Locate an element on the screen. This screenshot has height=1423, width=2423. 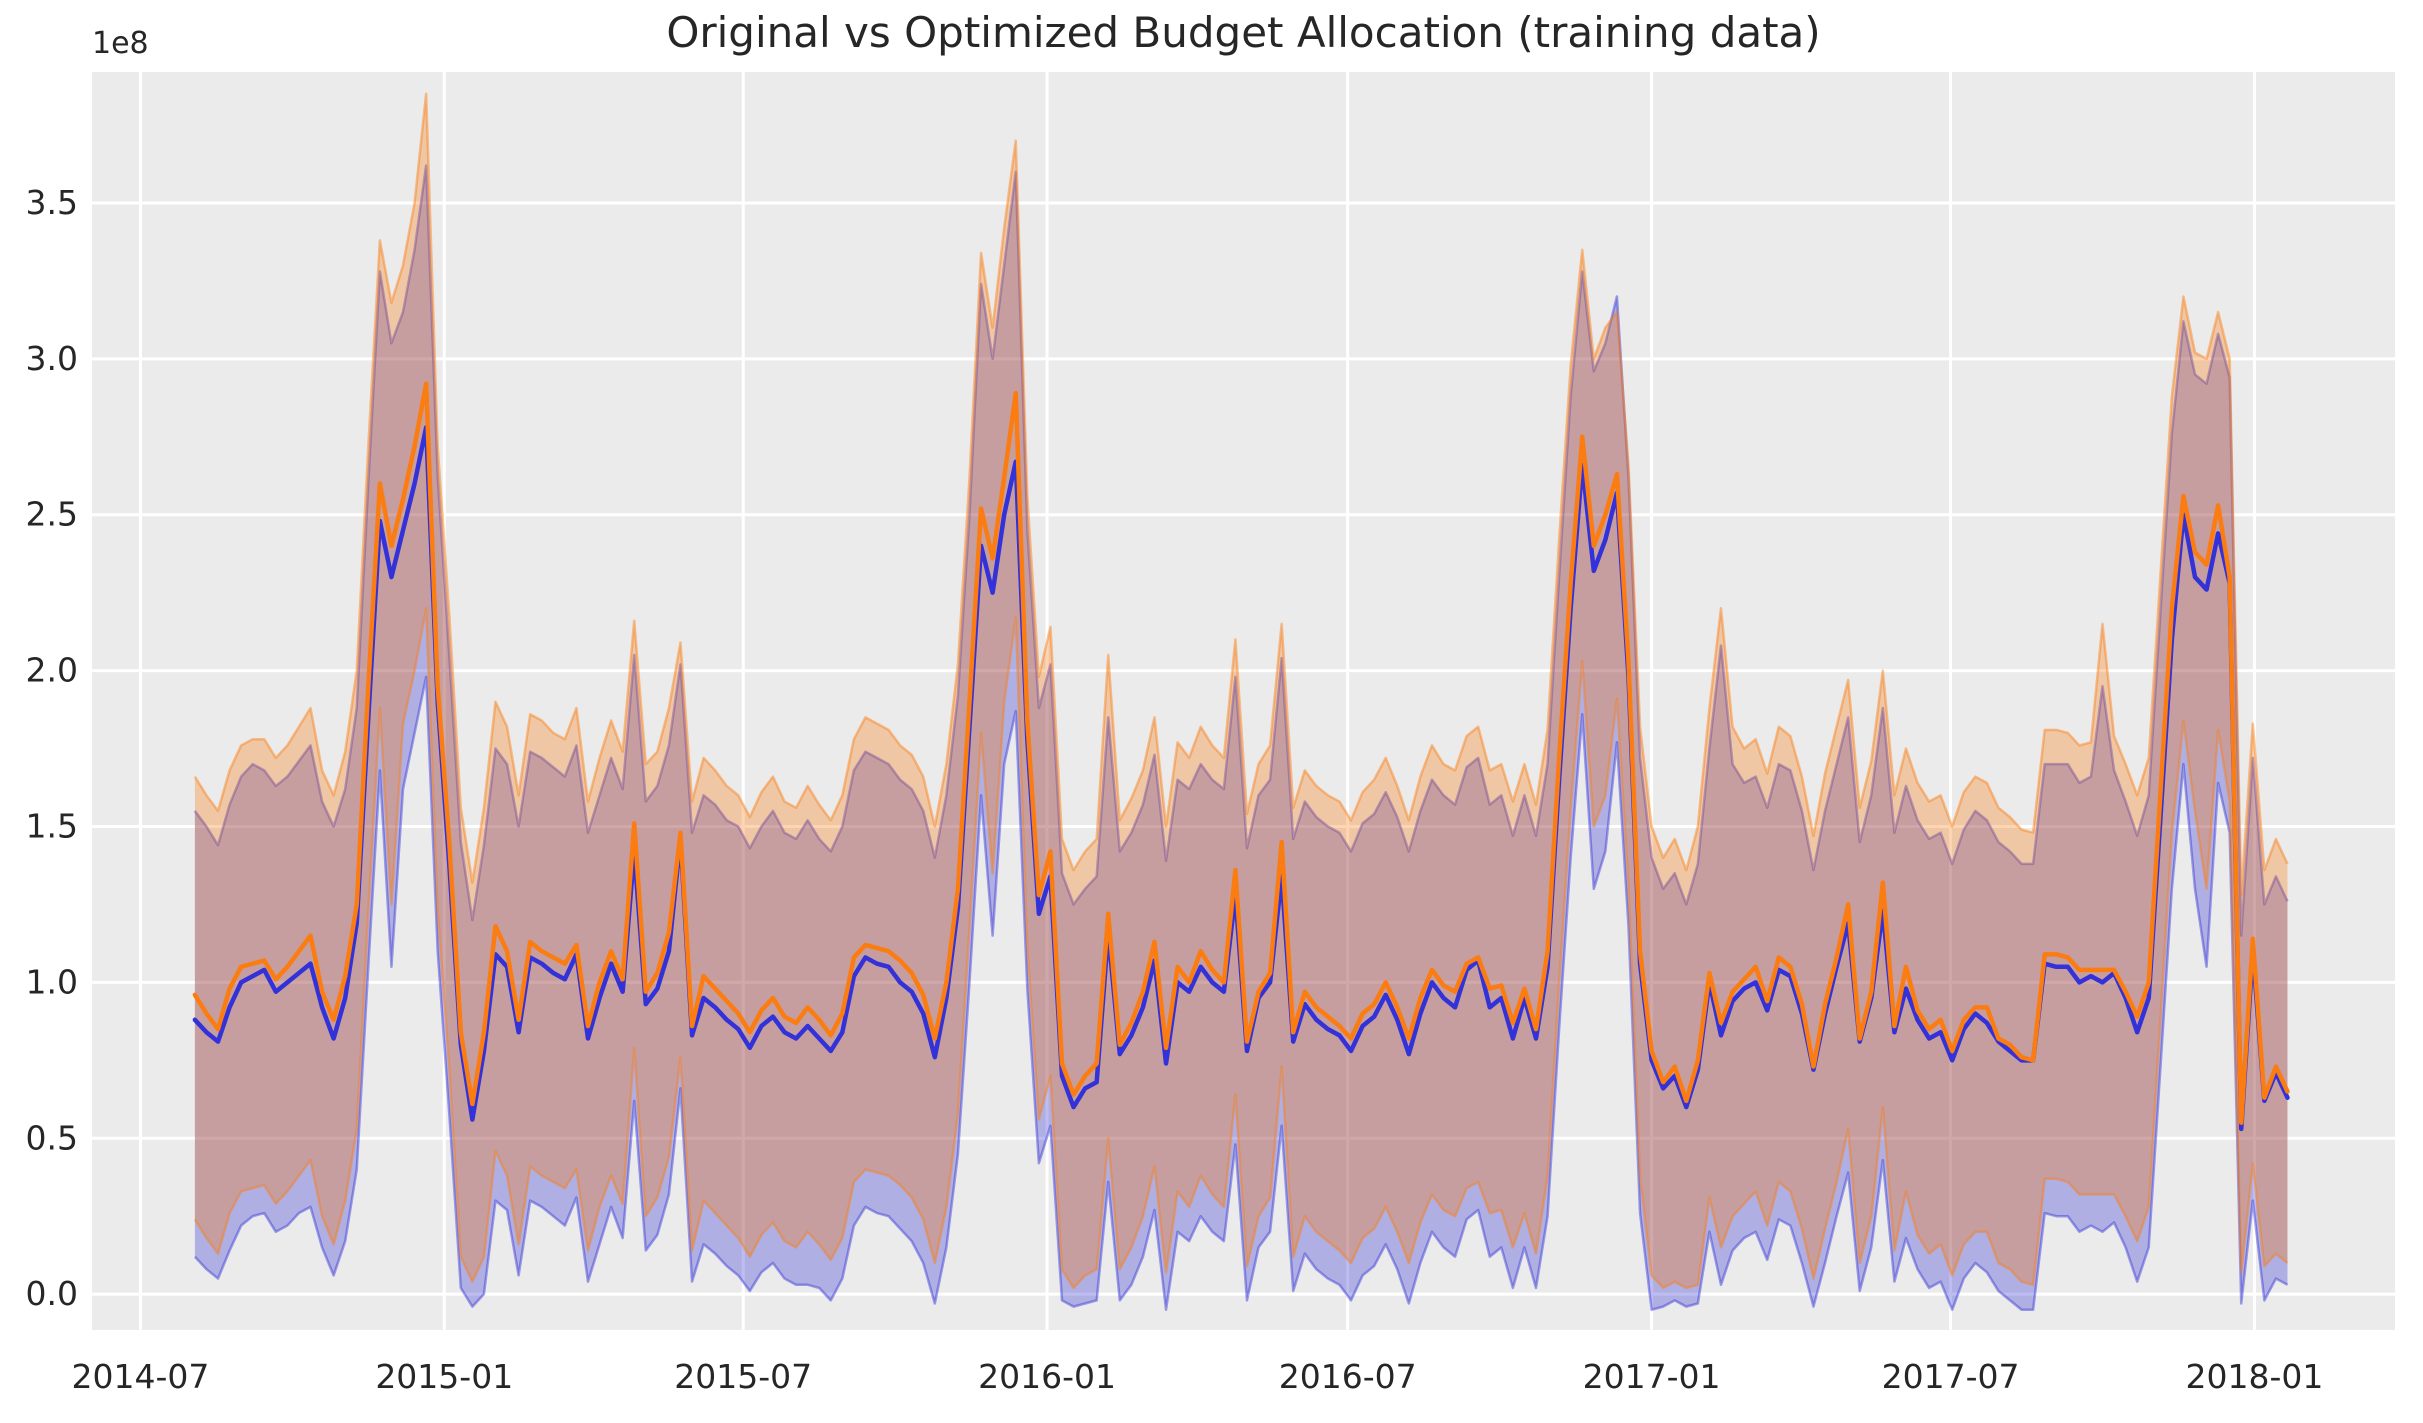
x-tick-label: 2016-07 is located at coordinates (1348, 1376).